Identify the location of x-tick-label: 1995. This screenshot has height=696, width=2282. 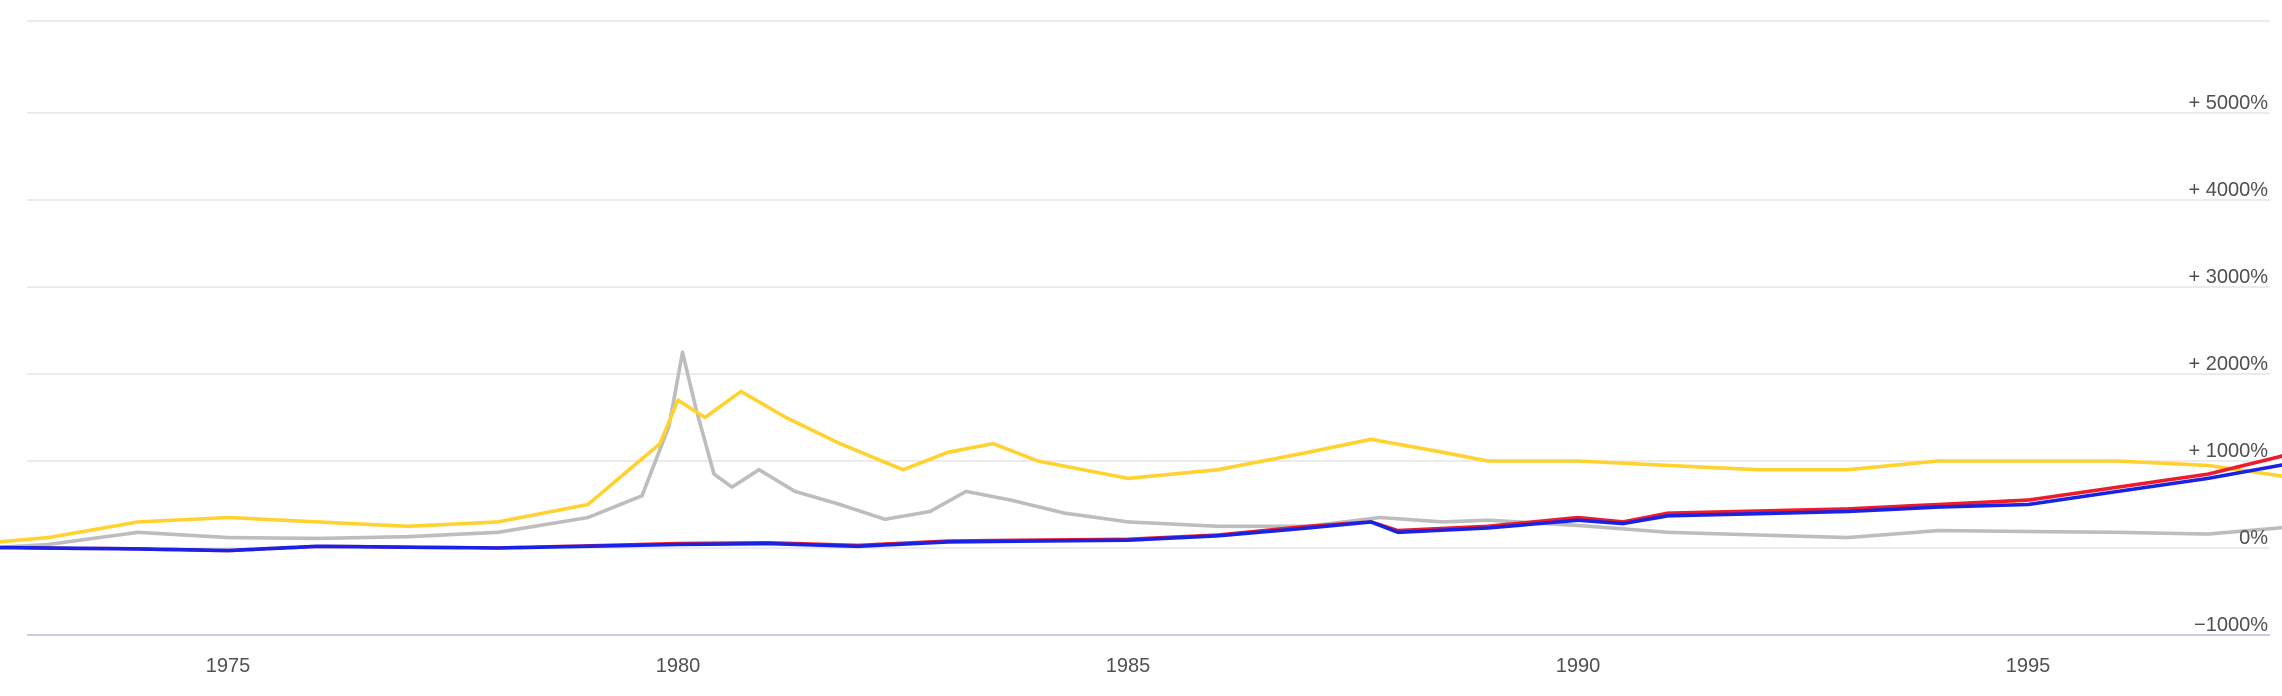
(2028, 666).